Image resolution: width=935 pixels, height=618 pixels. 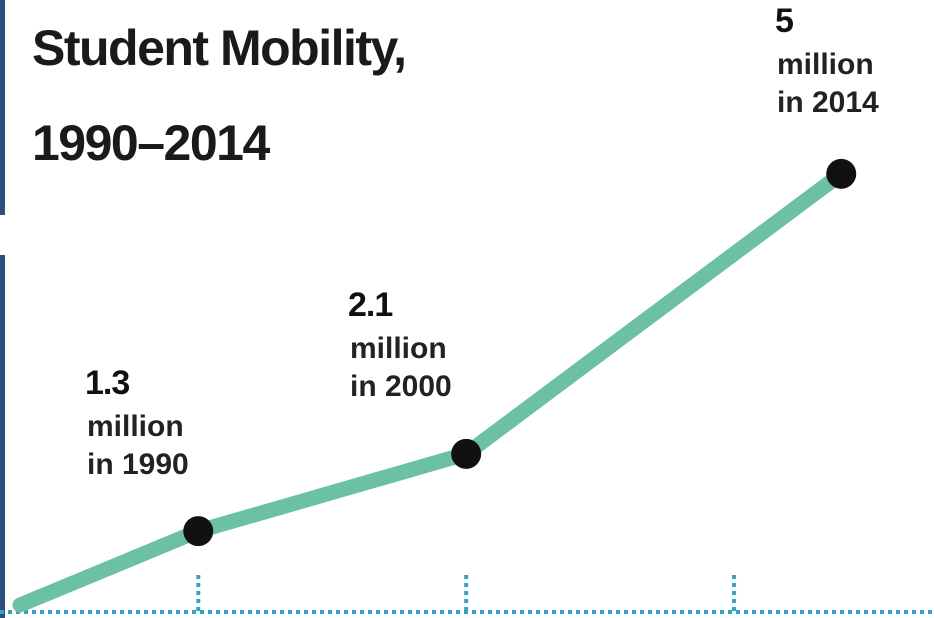 What do you see at coordinates (828, 102) in the screenshot?
I see `annotation: in 2014` at bounding box center [828, 102].